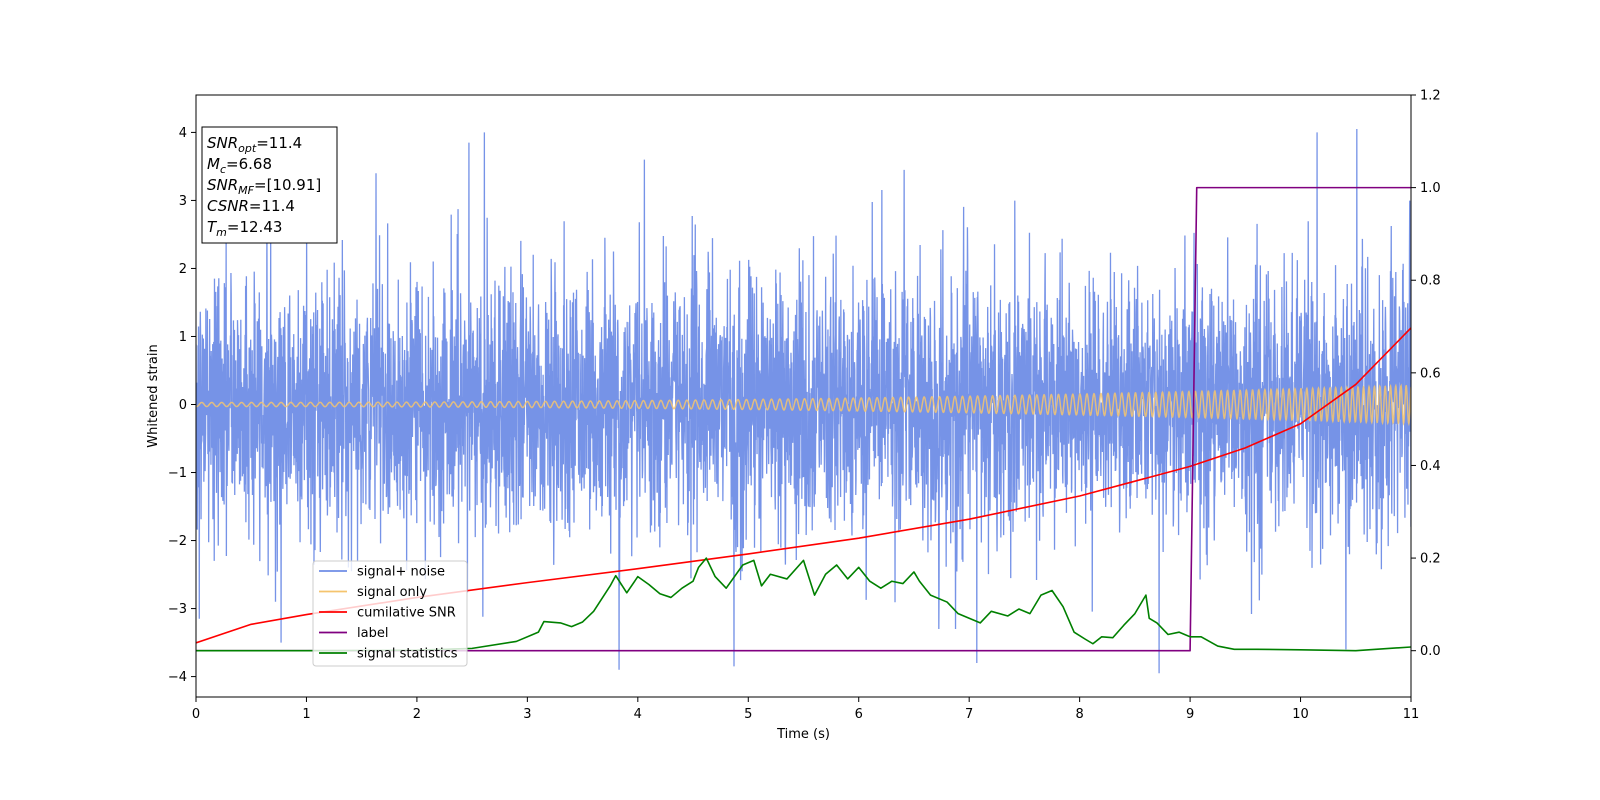 The height and width of the screenshot is (800, 1600). I want to click on y-axis-left: −4 −3 −2 −1 0 1 2 3 4, so click(182, 405).